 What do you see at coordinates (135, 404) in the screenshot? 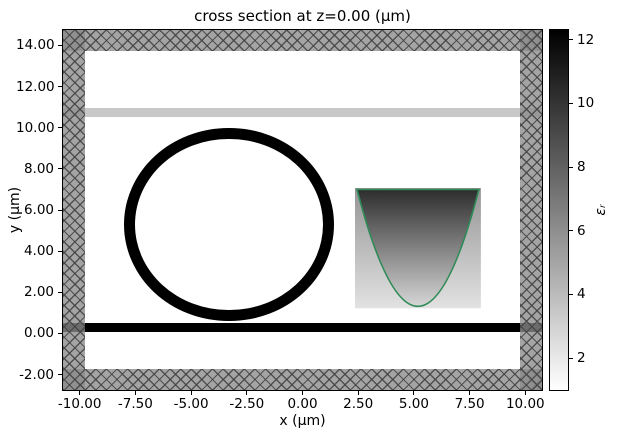
I see `x-tick-label: -7.50` at bounding box center [135, 404].